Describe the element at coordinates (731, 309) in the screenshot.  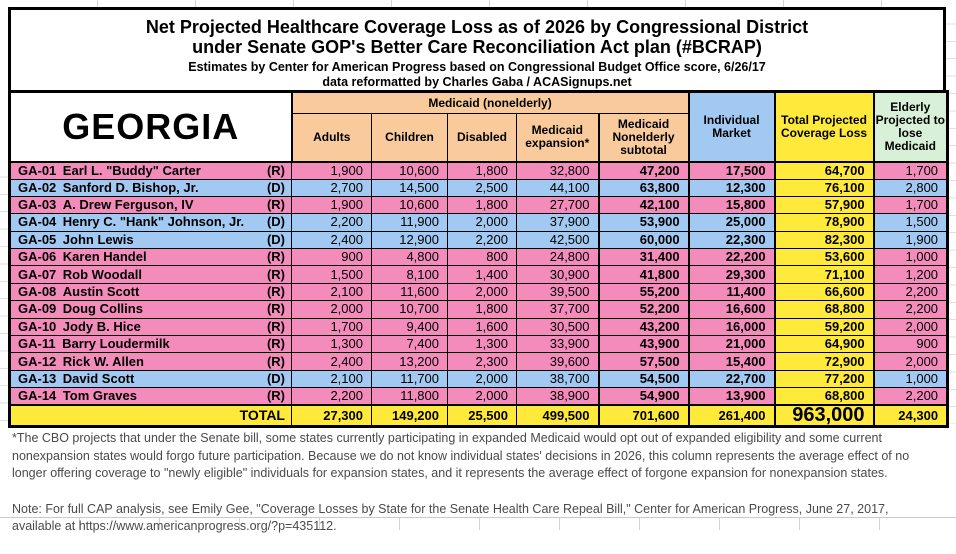
I see `cell-individual-market: 16,600` at that location.